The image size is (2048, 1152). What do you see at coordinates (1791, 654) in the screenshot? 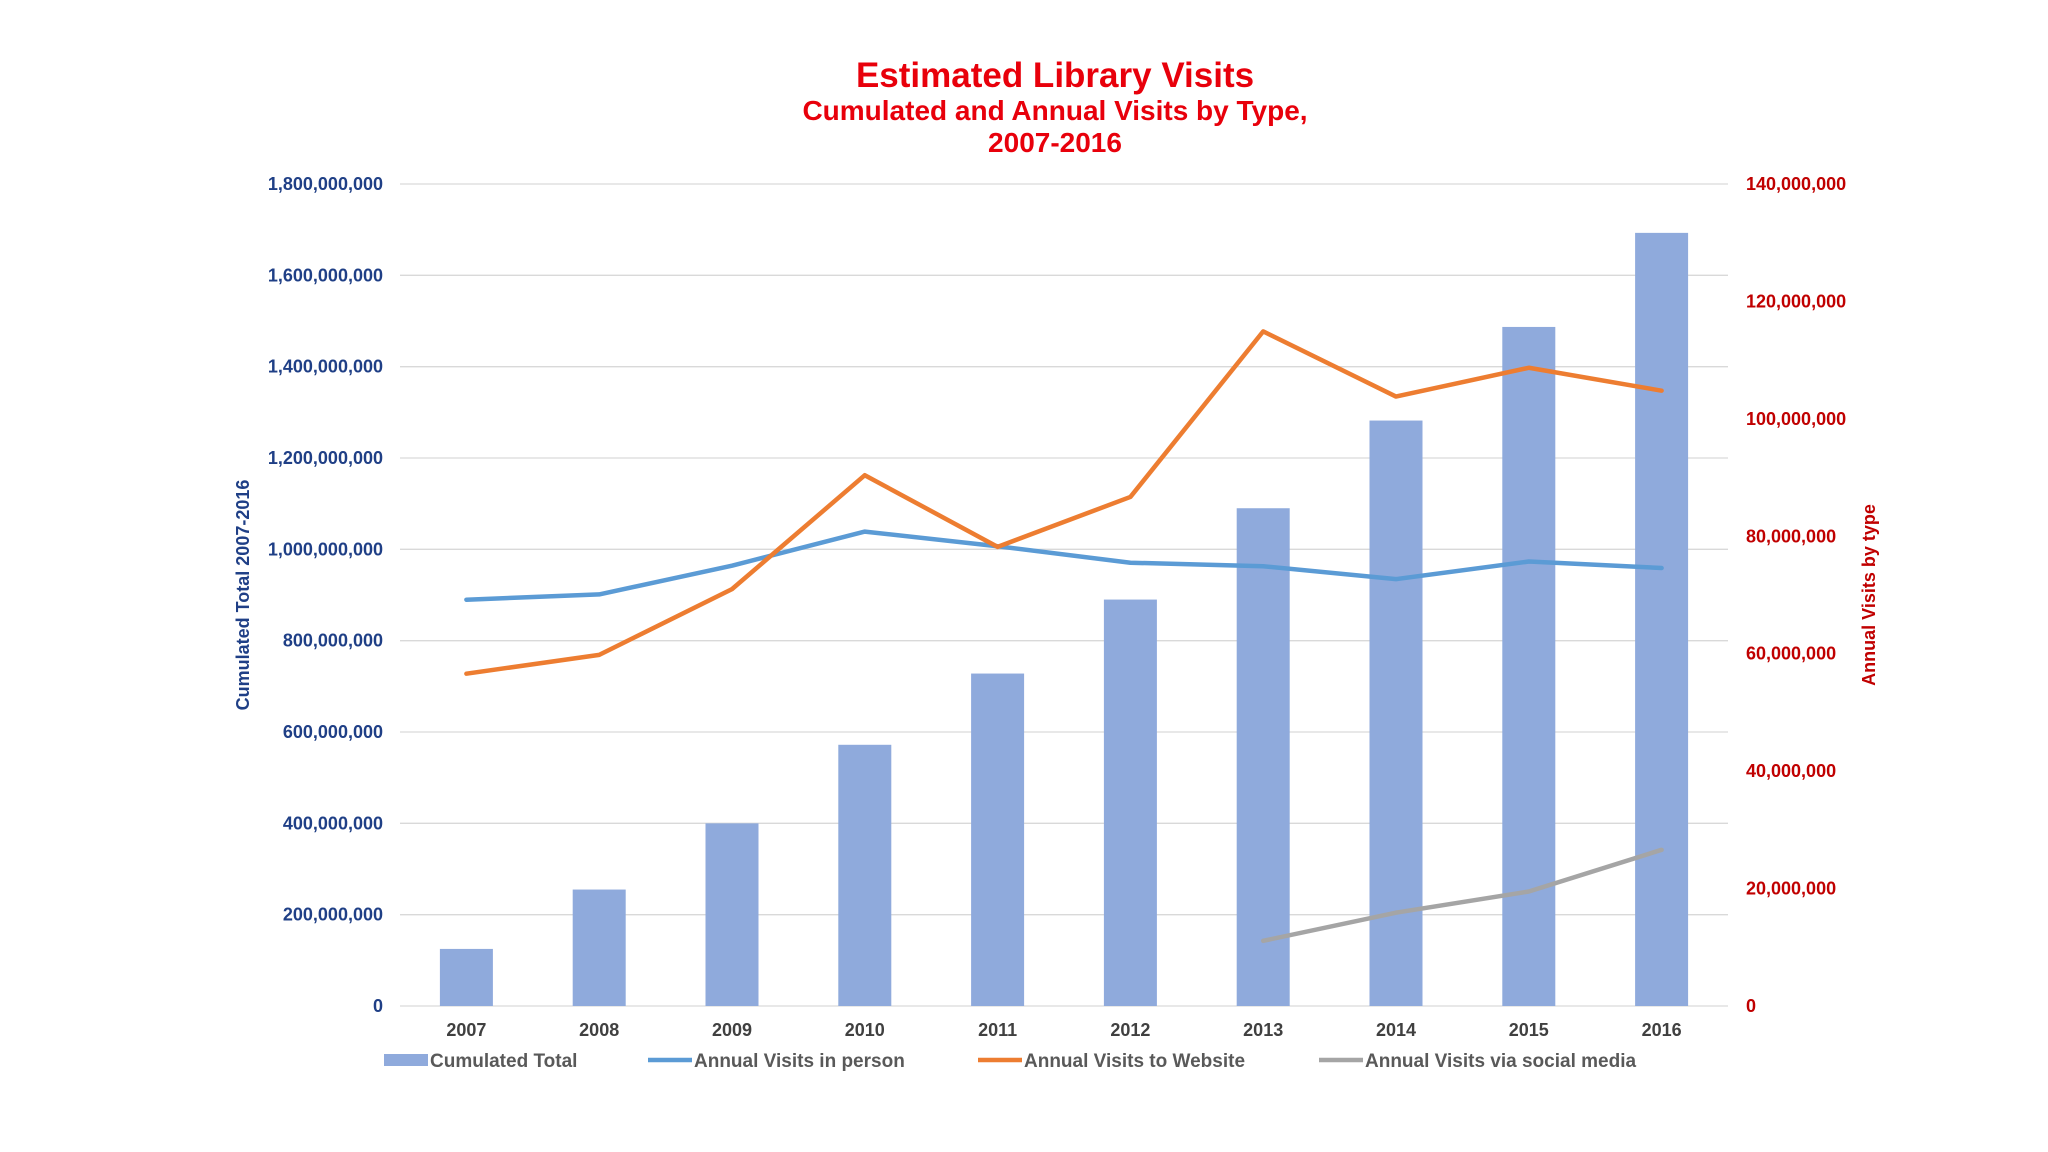
I see `right-tick-label: 60,000,000` at bounding box center [1791, 654].